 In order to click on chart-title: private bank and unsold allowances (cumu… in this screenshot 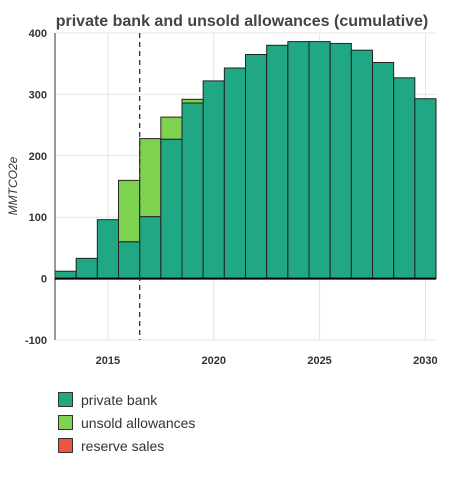, I will do `click(242, 21)`.